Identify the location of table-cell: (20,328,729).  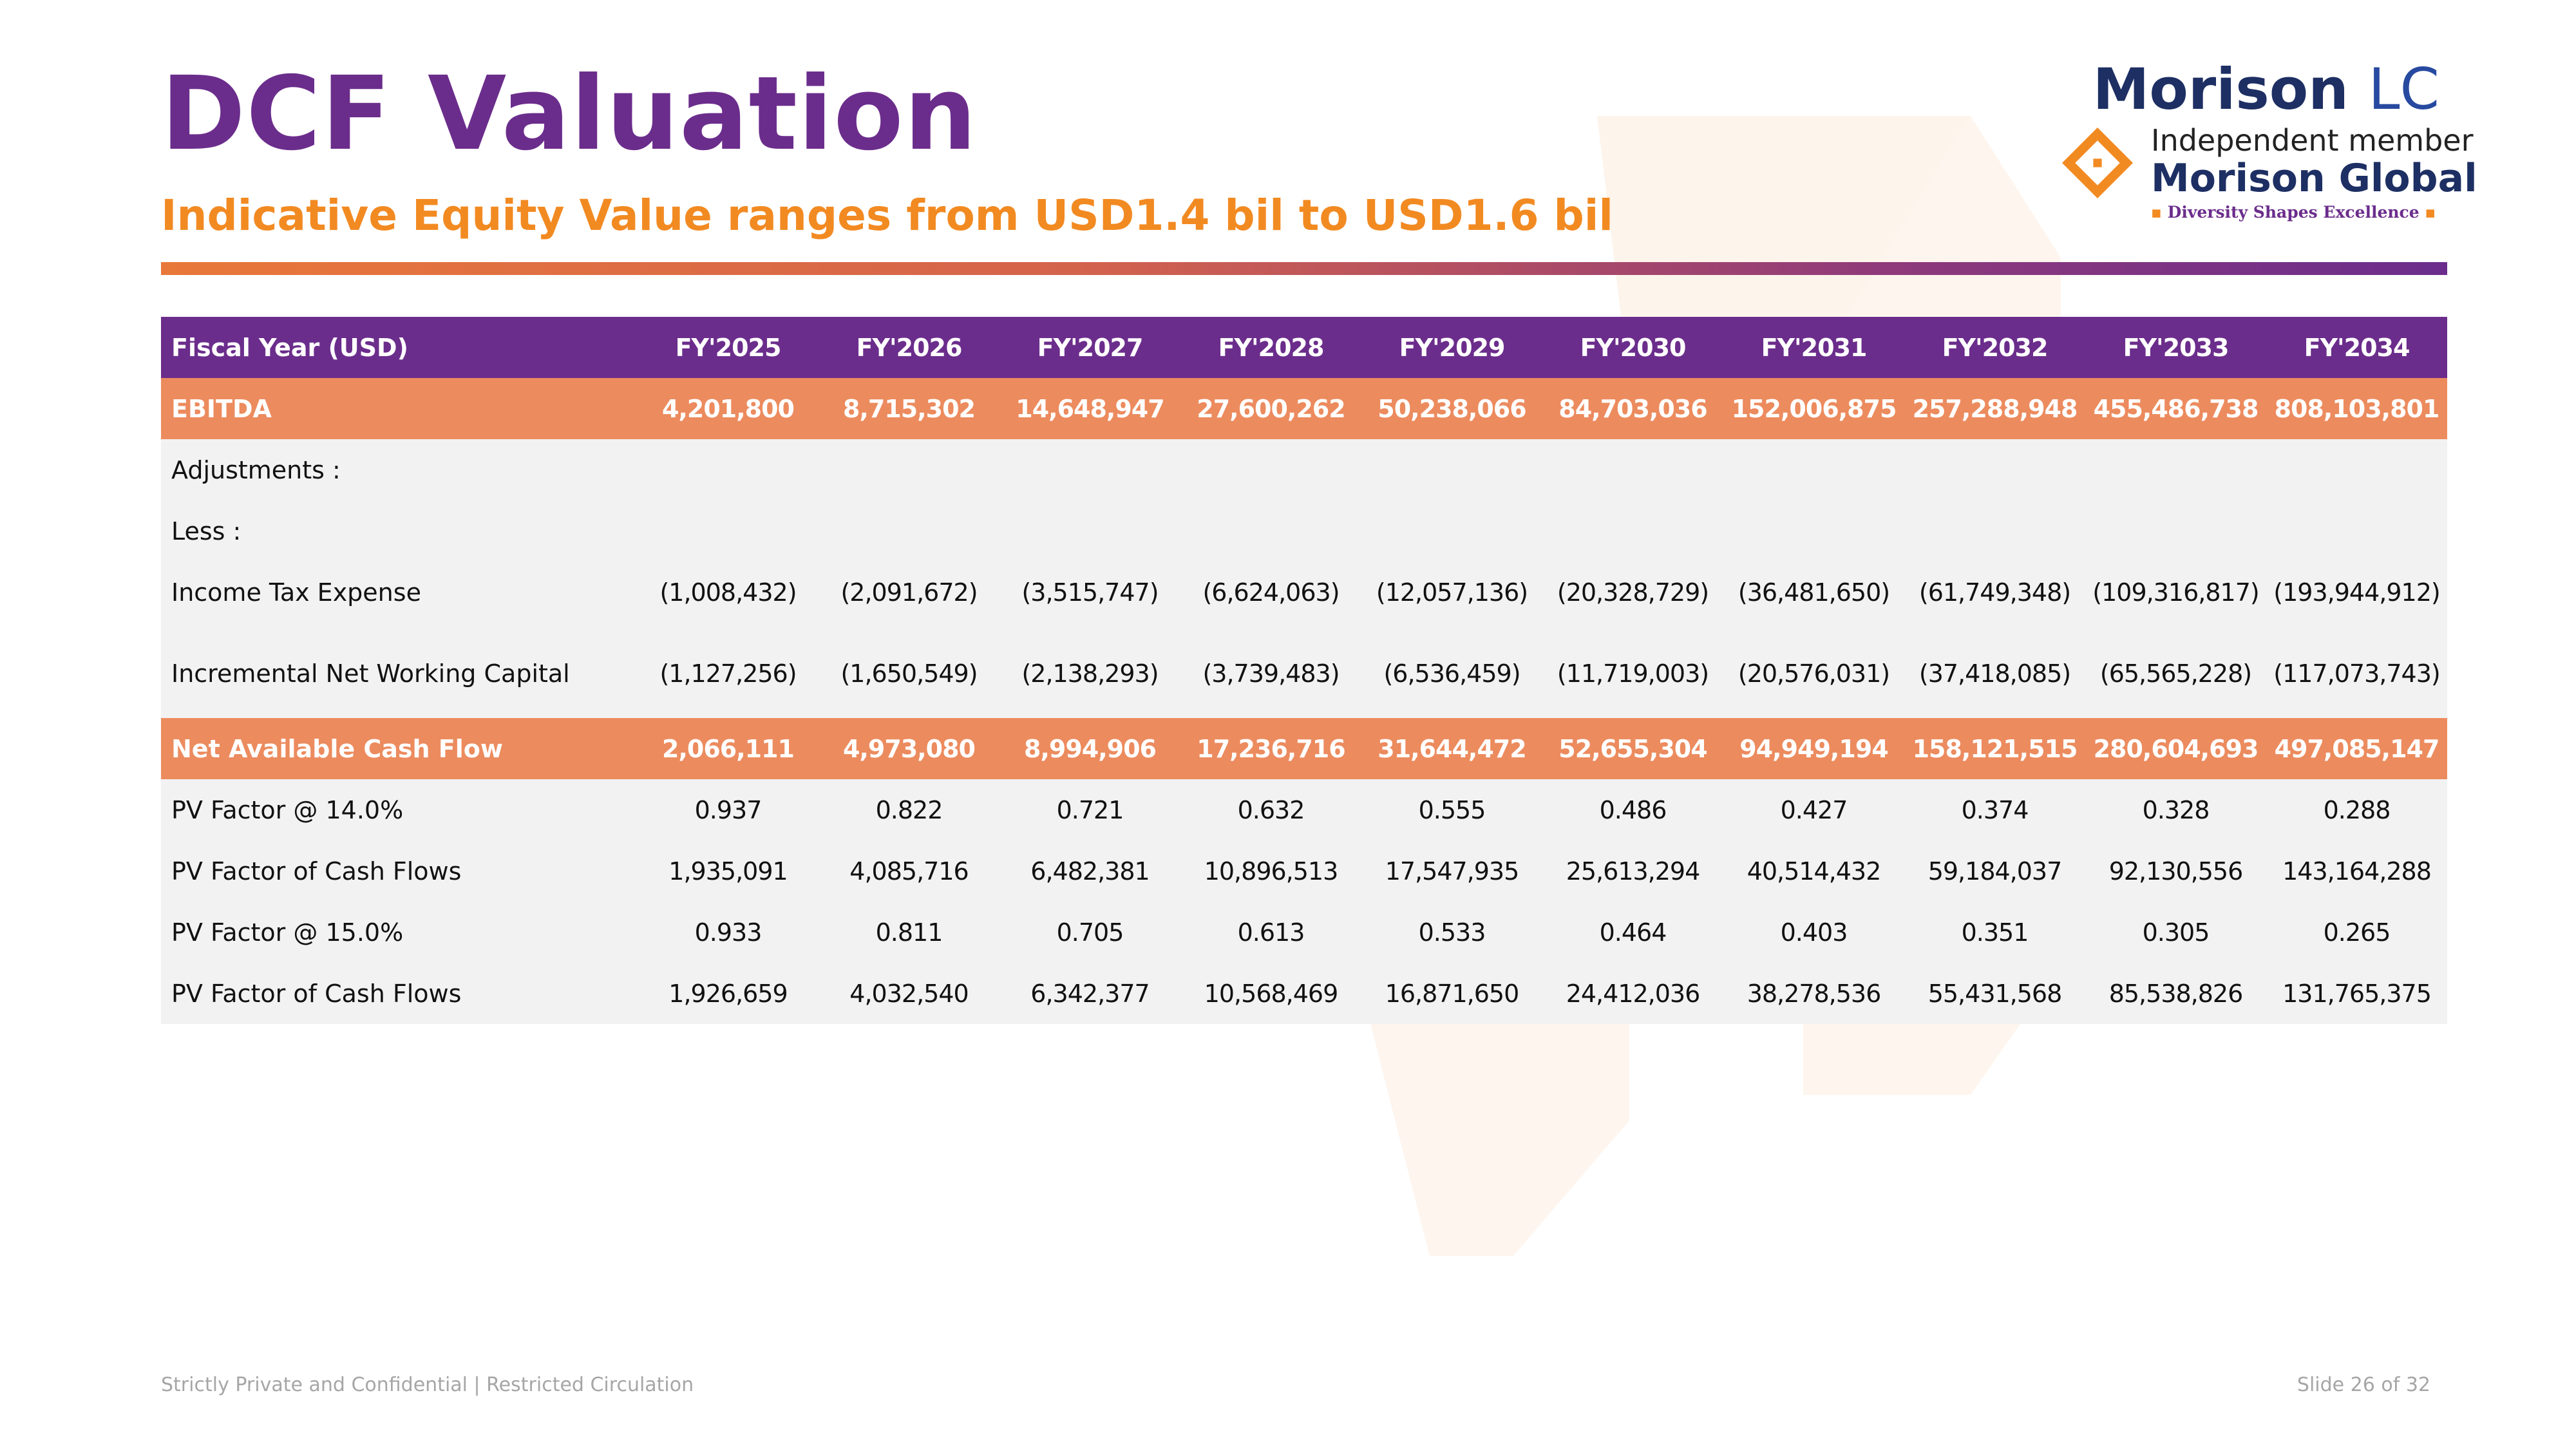
(1632, 592).